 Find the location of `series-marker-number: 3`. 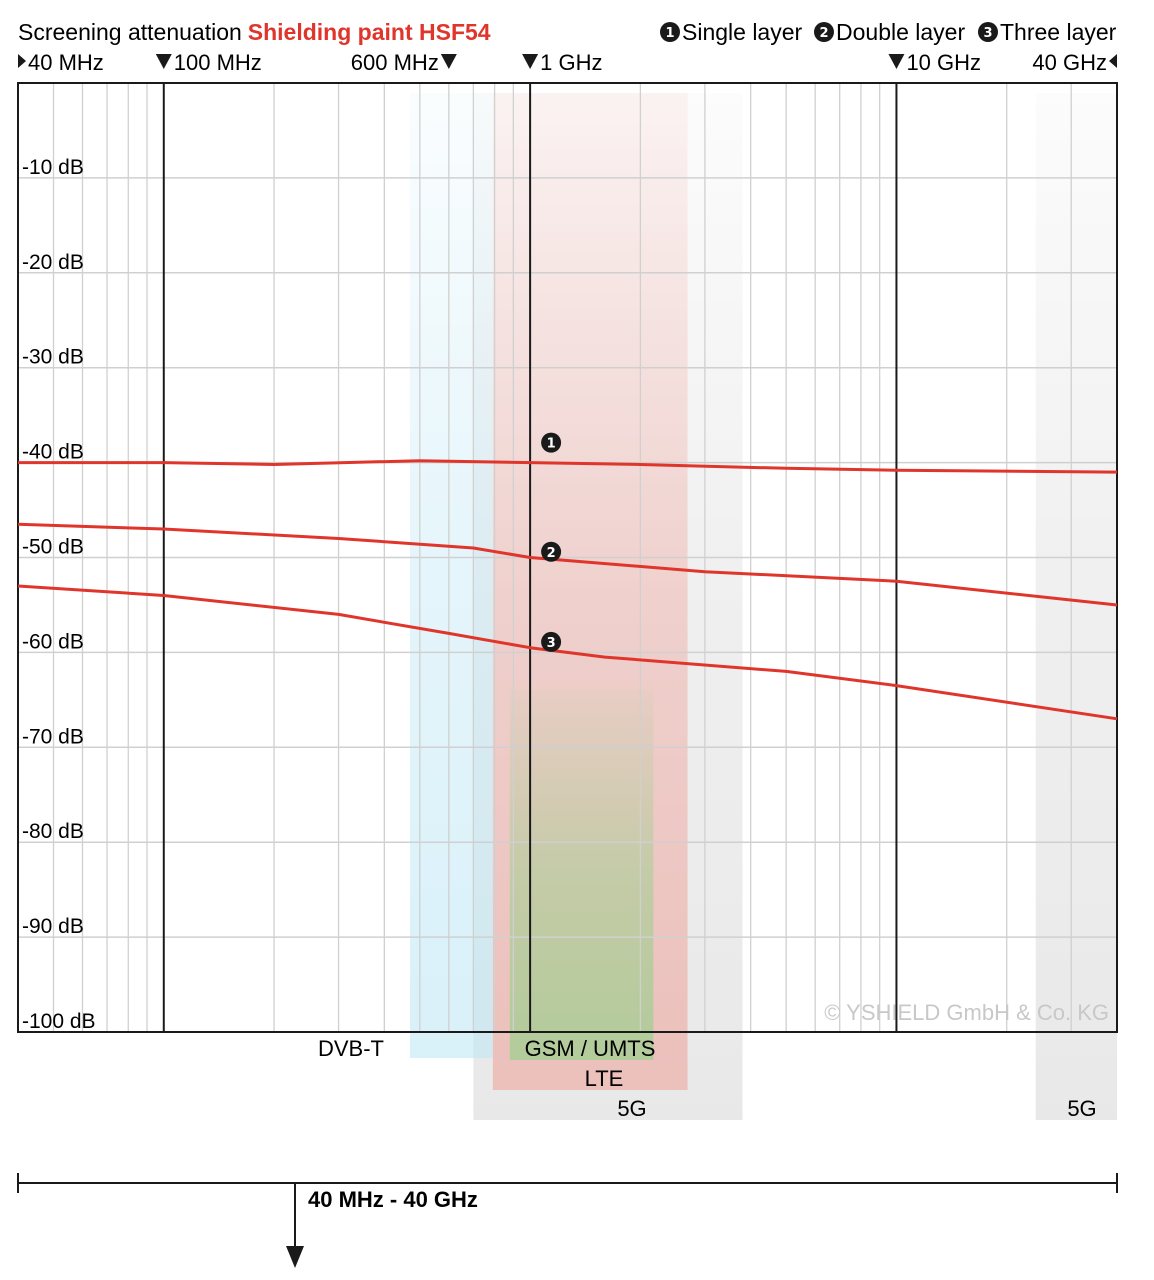

series-marker-number: 3 is located at coordinates (551, 643).